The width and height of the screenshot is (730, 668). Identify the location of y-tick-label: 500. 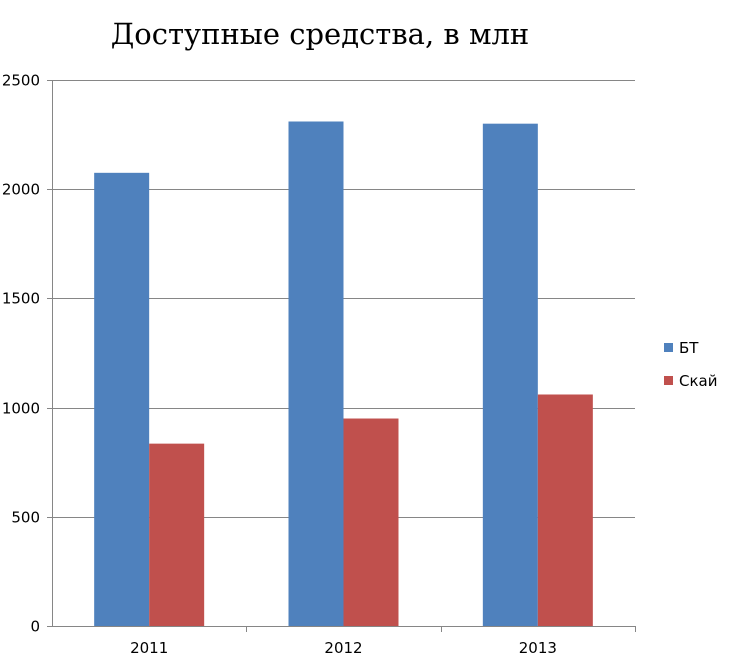
(25, 518).